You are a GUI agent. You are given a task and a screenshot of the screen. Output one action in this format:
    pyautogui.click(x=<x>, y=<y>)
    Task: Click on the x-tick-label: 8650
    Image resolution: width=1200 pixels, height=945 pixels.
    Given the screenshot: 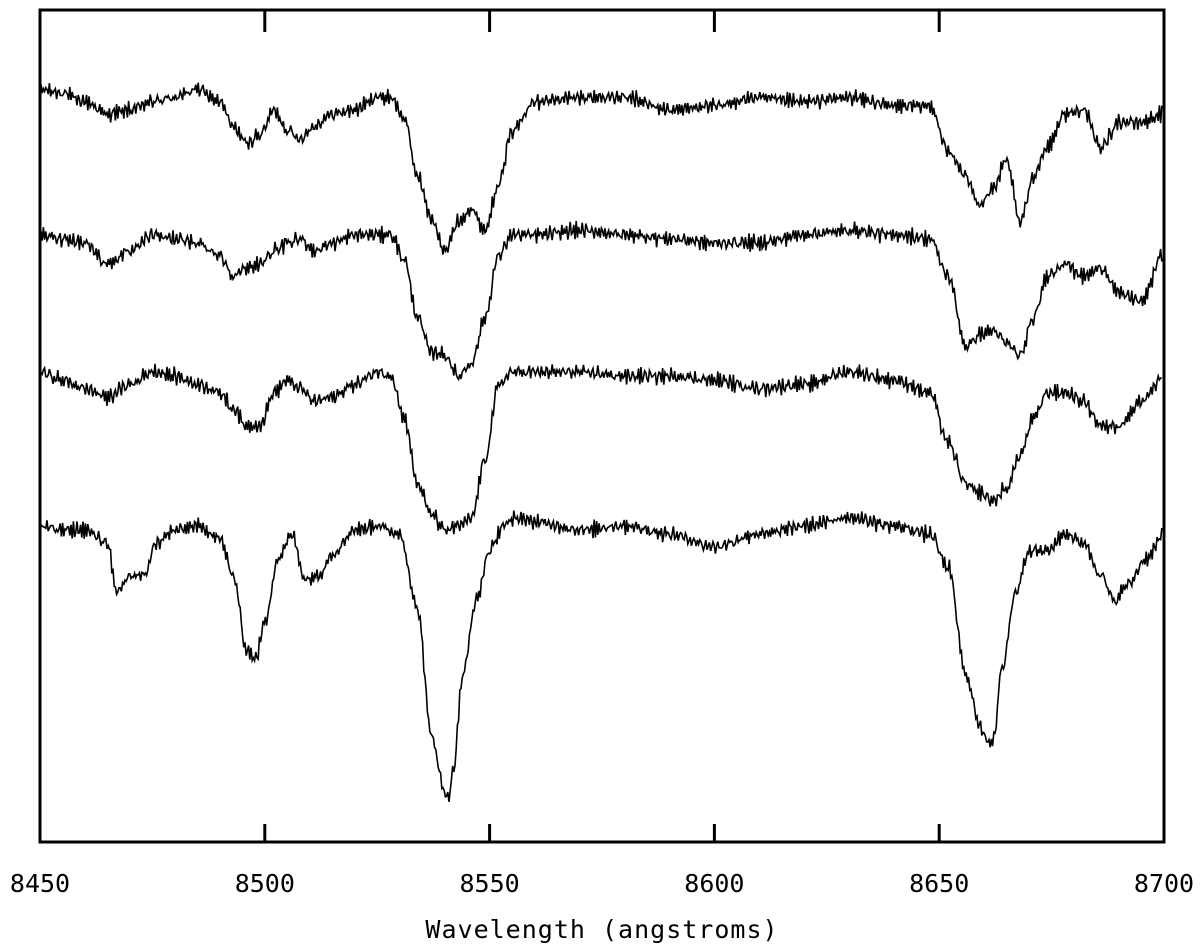 What is the action you would take?
    pyautogui.click(x=939, y=883)
    